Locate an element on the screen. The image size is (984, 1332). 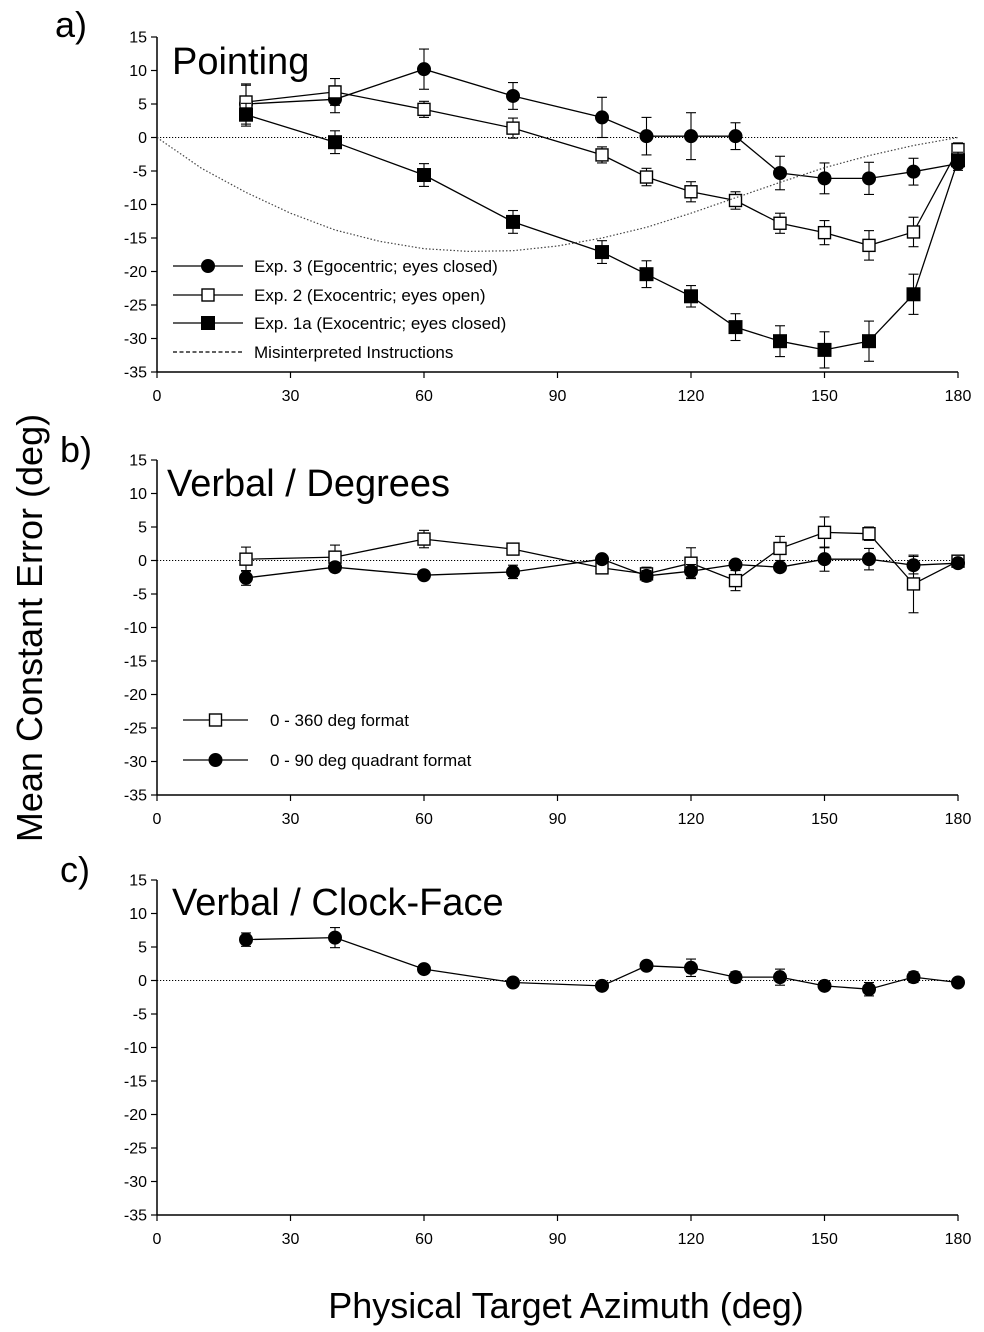
y-tick-label: 0 is located at coordinates (142, 561).